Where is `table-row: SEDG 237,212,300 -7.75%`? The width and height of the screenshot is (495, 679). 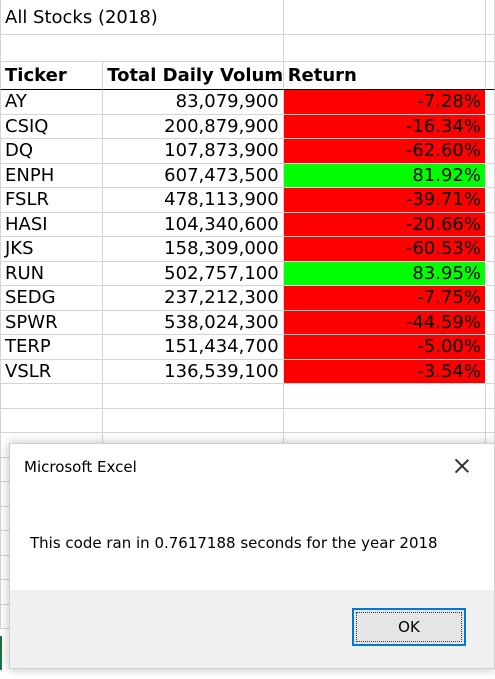 table-row: SEDG 237,212,300 -7.75% is located at coordinates (247, 298).